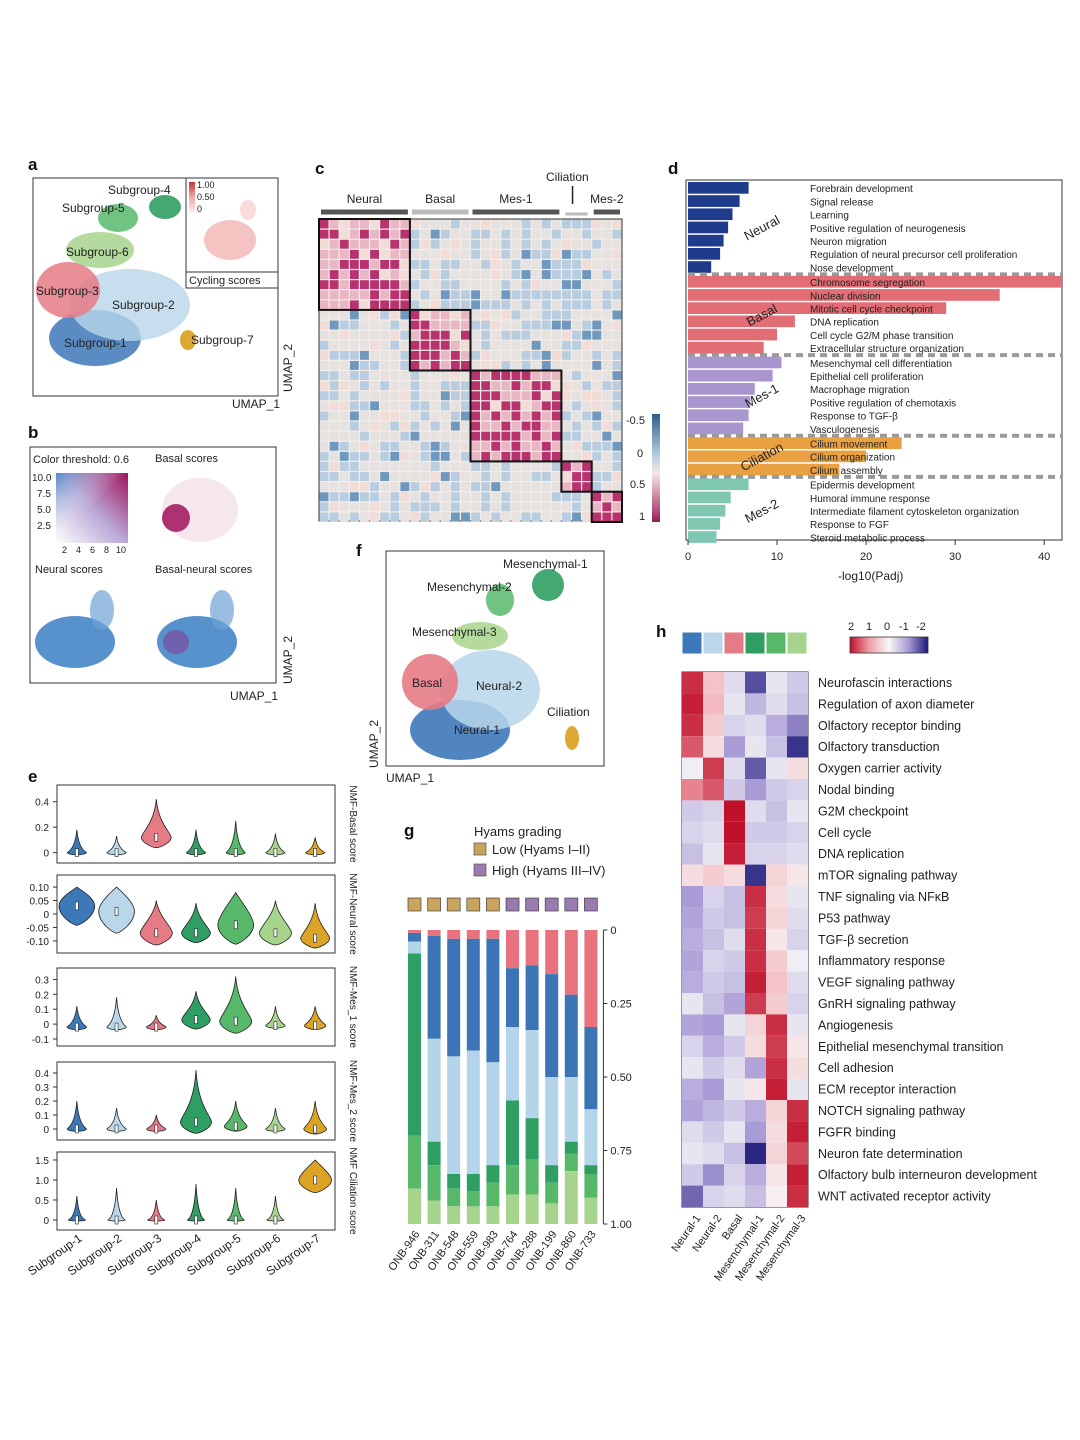  Describe the element at coordinates (863, 940) in the screenshot. I see `heat-row-label-tgf-secretion: TGF-β secretion` at that location.